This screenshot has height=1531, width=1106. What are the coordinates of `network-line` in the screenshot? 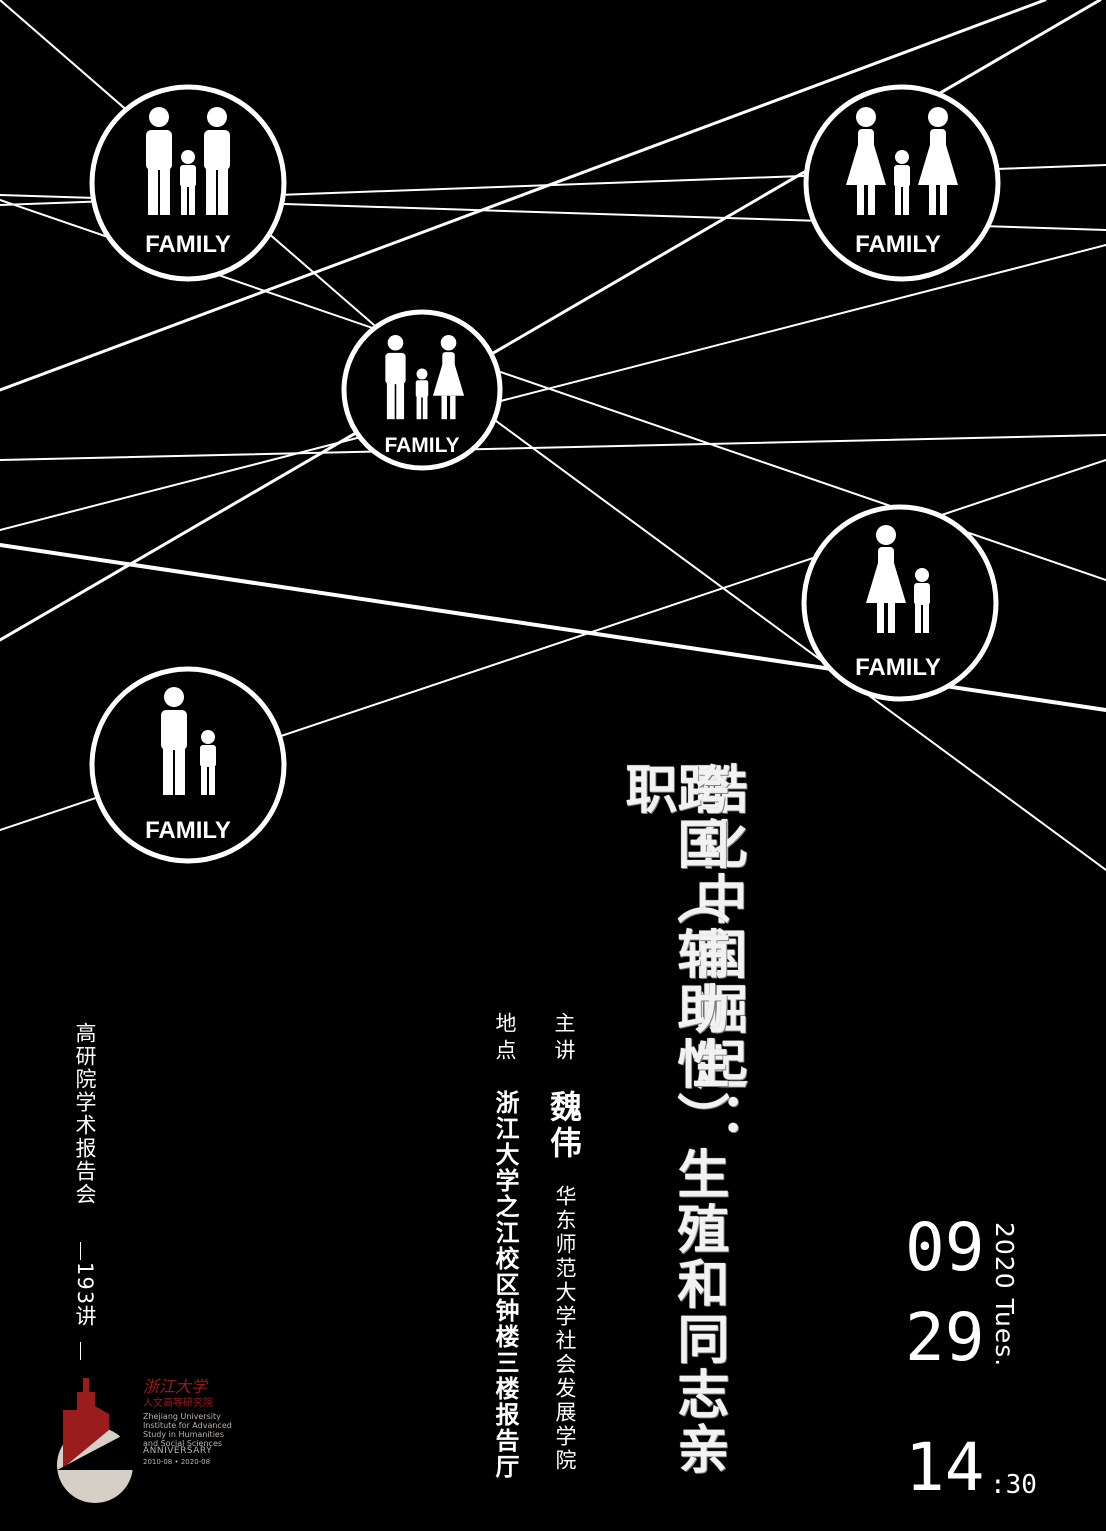 It's located at (553, 447).